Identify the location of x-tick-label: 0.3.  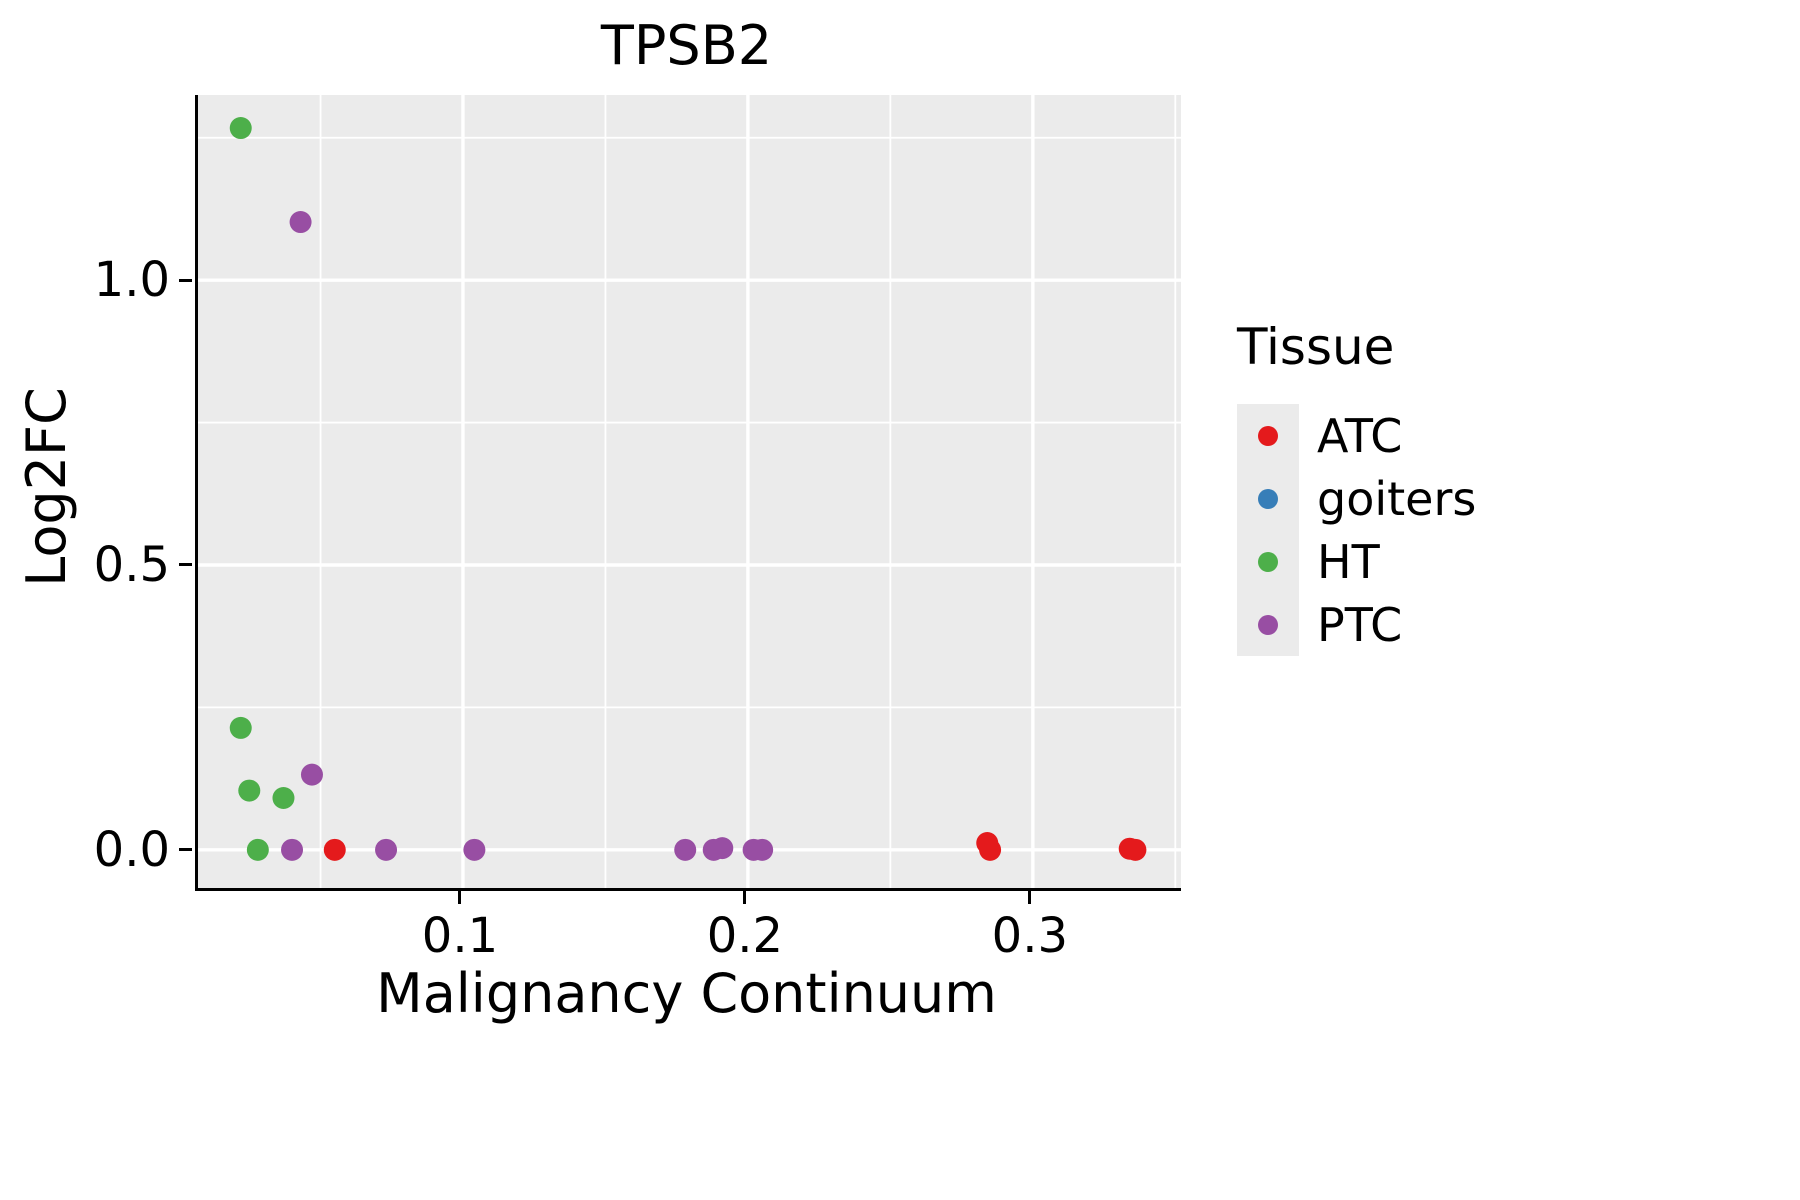
(1029, 936).